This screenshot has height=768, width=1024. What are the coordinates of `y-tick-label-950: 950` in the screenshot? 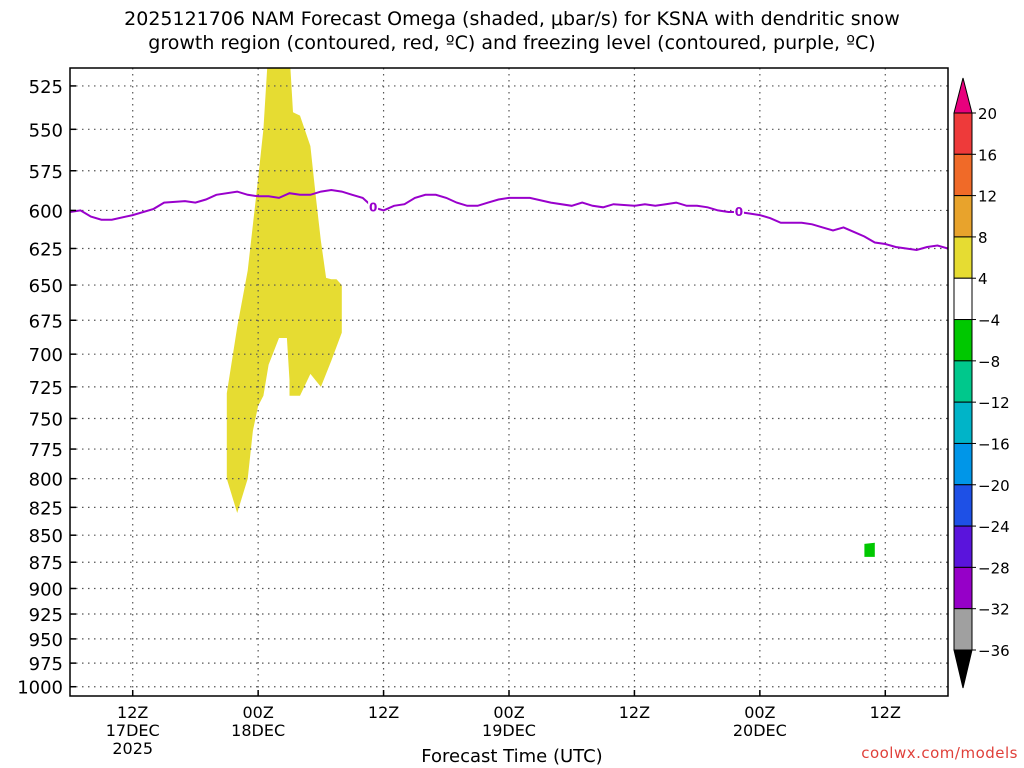 It's located at (46, 640).